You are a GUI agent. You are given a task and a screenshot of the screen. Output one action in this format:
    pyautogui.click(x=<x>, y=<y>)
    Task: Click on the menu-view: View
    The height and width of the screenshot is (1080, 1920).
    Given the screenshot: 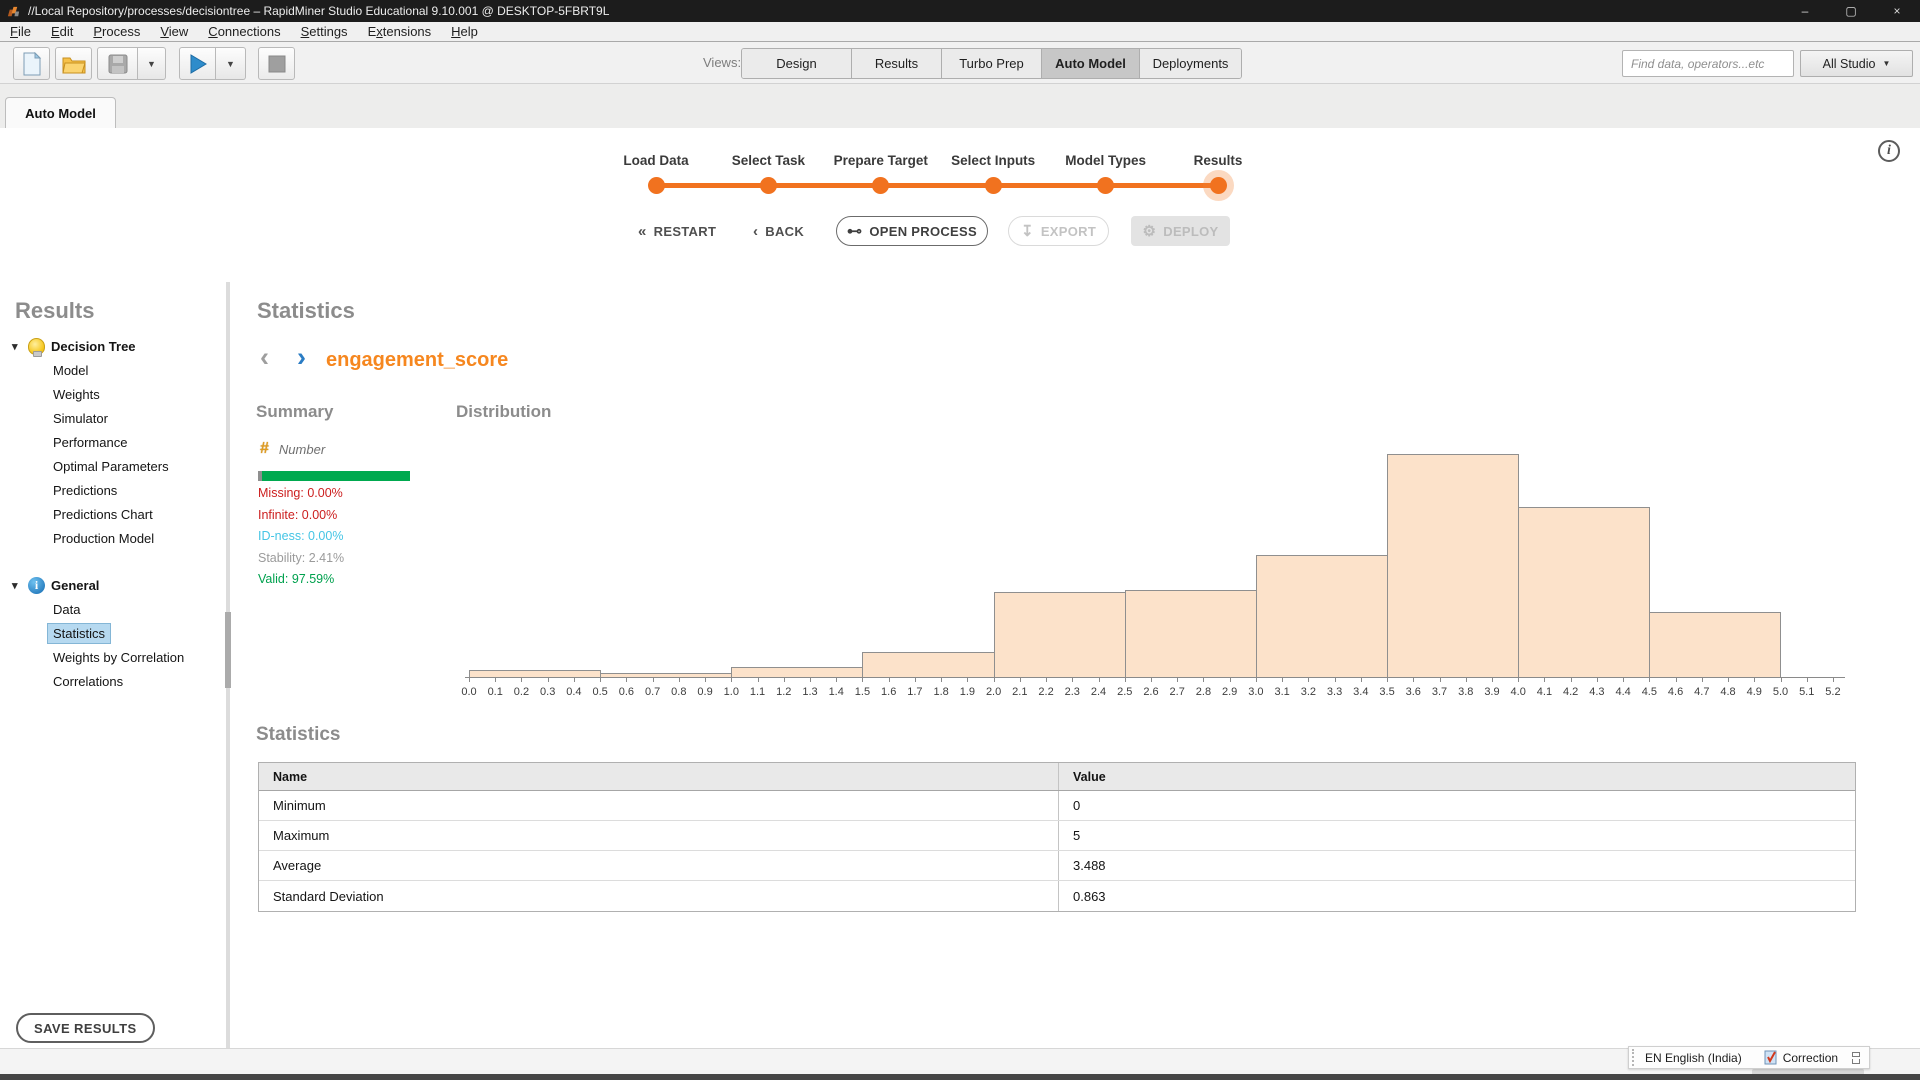 What is the action you would take?
    pyautogui.click(x=174, y=31)
    